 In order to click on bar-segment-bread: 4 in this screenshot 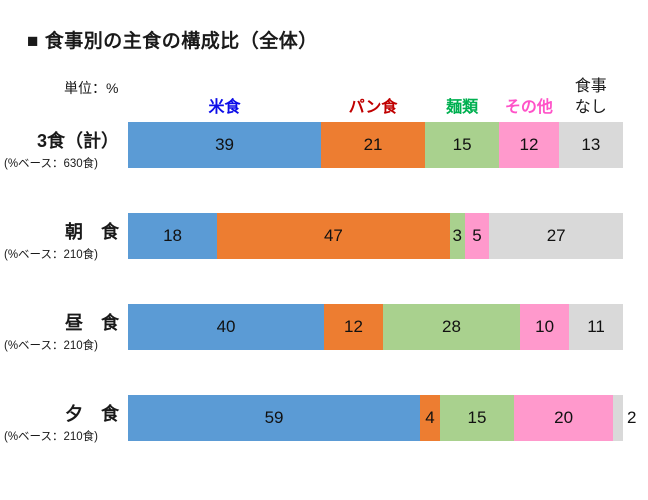, I will do `click(430, 418)`.